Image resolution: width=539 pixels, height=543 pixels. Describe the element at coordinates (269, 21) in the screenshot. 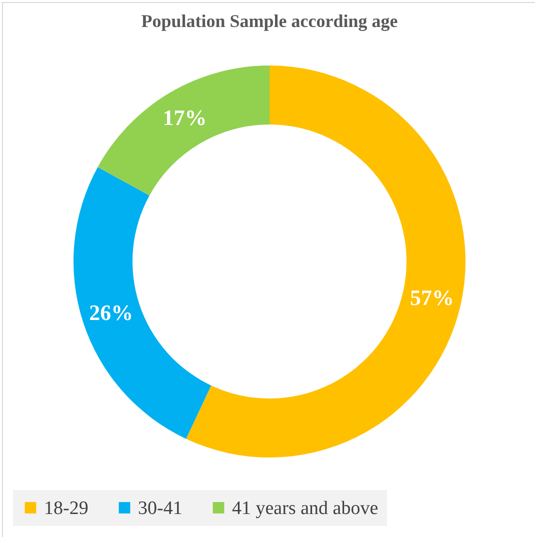

I see `chart-title: Population Sample according age` at that location.